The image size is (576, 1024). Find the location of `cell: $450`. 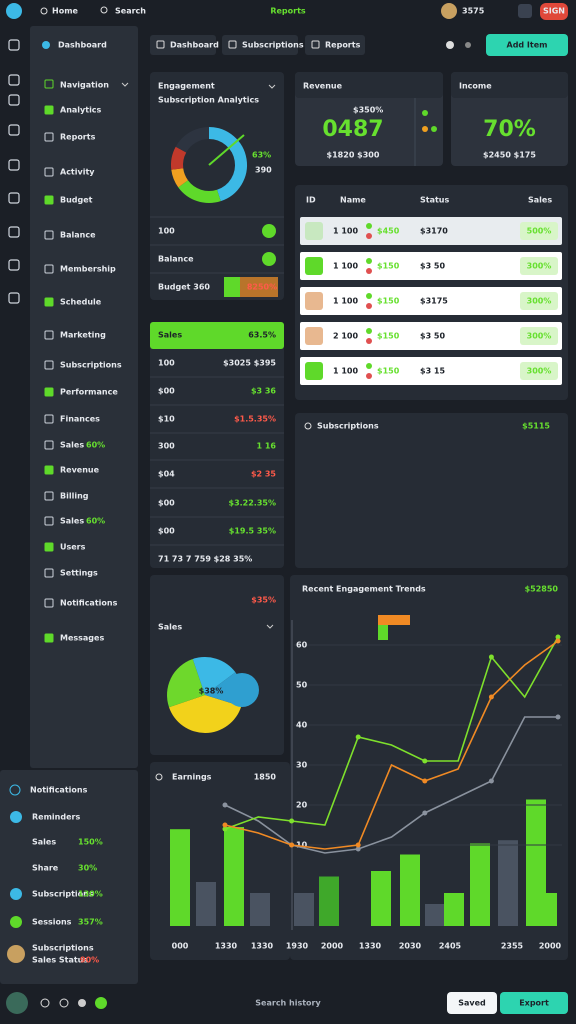

cell: $450 is located at coordinates (388, 231).